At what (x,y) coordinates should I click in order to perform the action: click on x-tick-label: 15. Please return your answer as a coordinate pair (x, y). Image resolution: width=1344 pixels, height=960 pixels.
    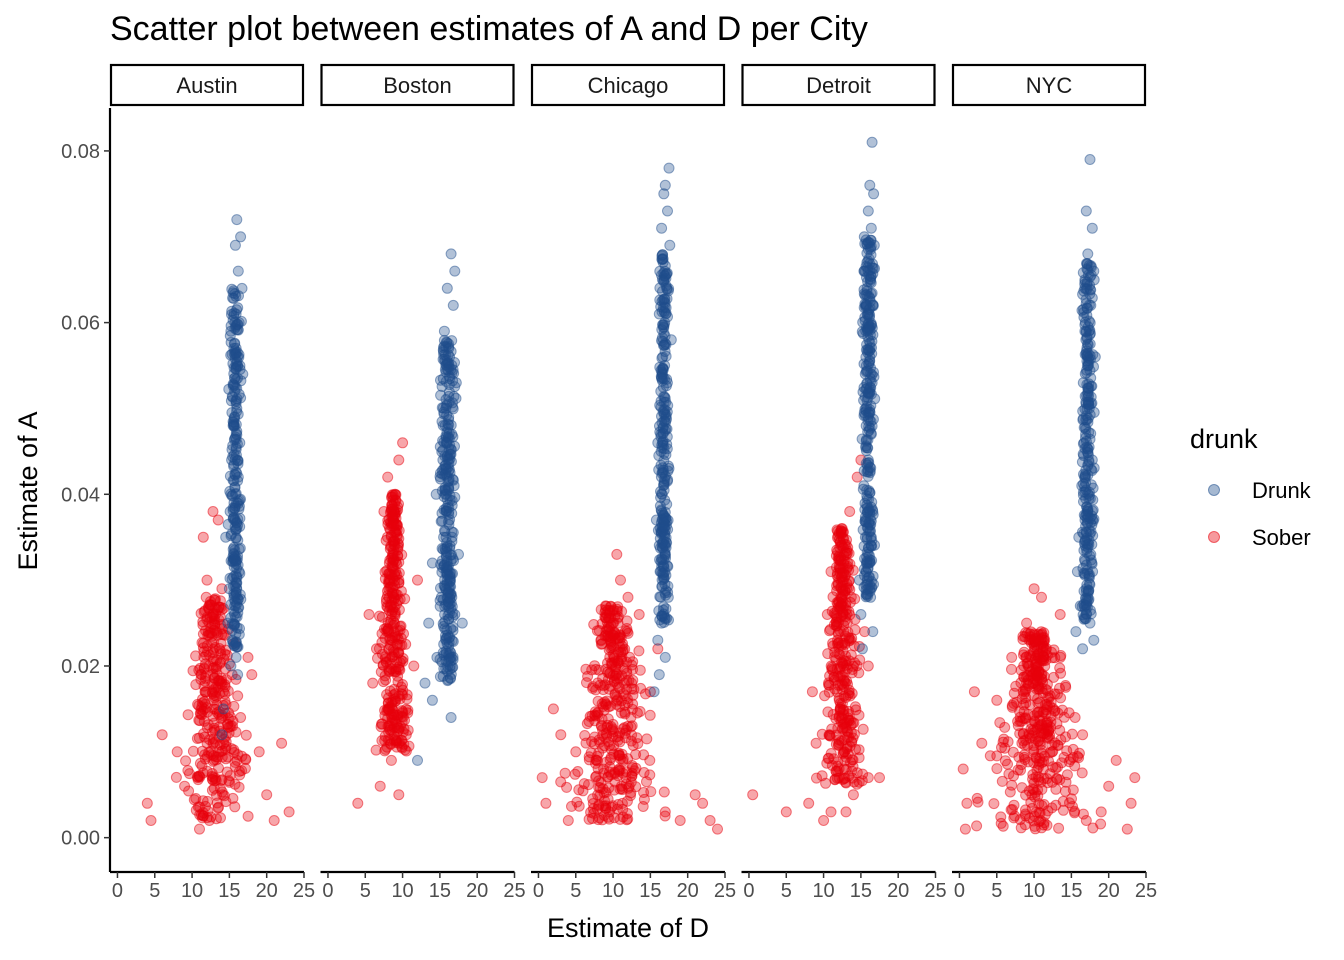
    Looking at the image, I should click on (229, 891).